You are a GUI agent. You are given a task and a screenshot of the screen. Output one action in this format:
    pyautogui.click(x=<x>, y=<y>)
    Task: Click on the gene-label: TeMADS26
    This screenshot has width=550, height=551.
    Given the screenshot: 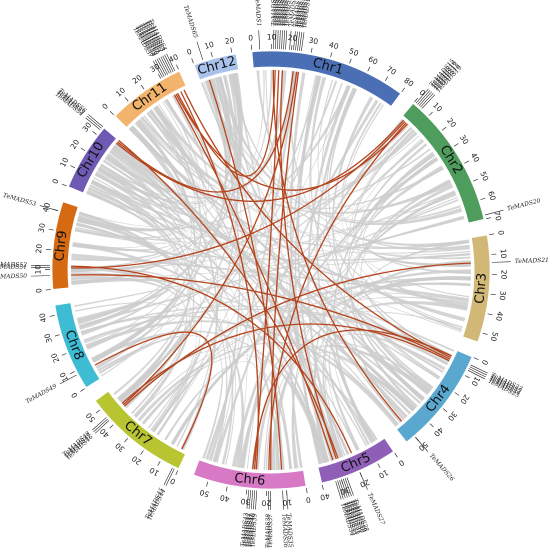 What is the action you would take?
    pyautogui.click(x=442, y=467)
    